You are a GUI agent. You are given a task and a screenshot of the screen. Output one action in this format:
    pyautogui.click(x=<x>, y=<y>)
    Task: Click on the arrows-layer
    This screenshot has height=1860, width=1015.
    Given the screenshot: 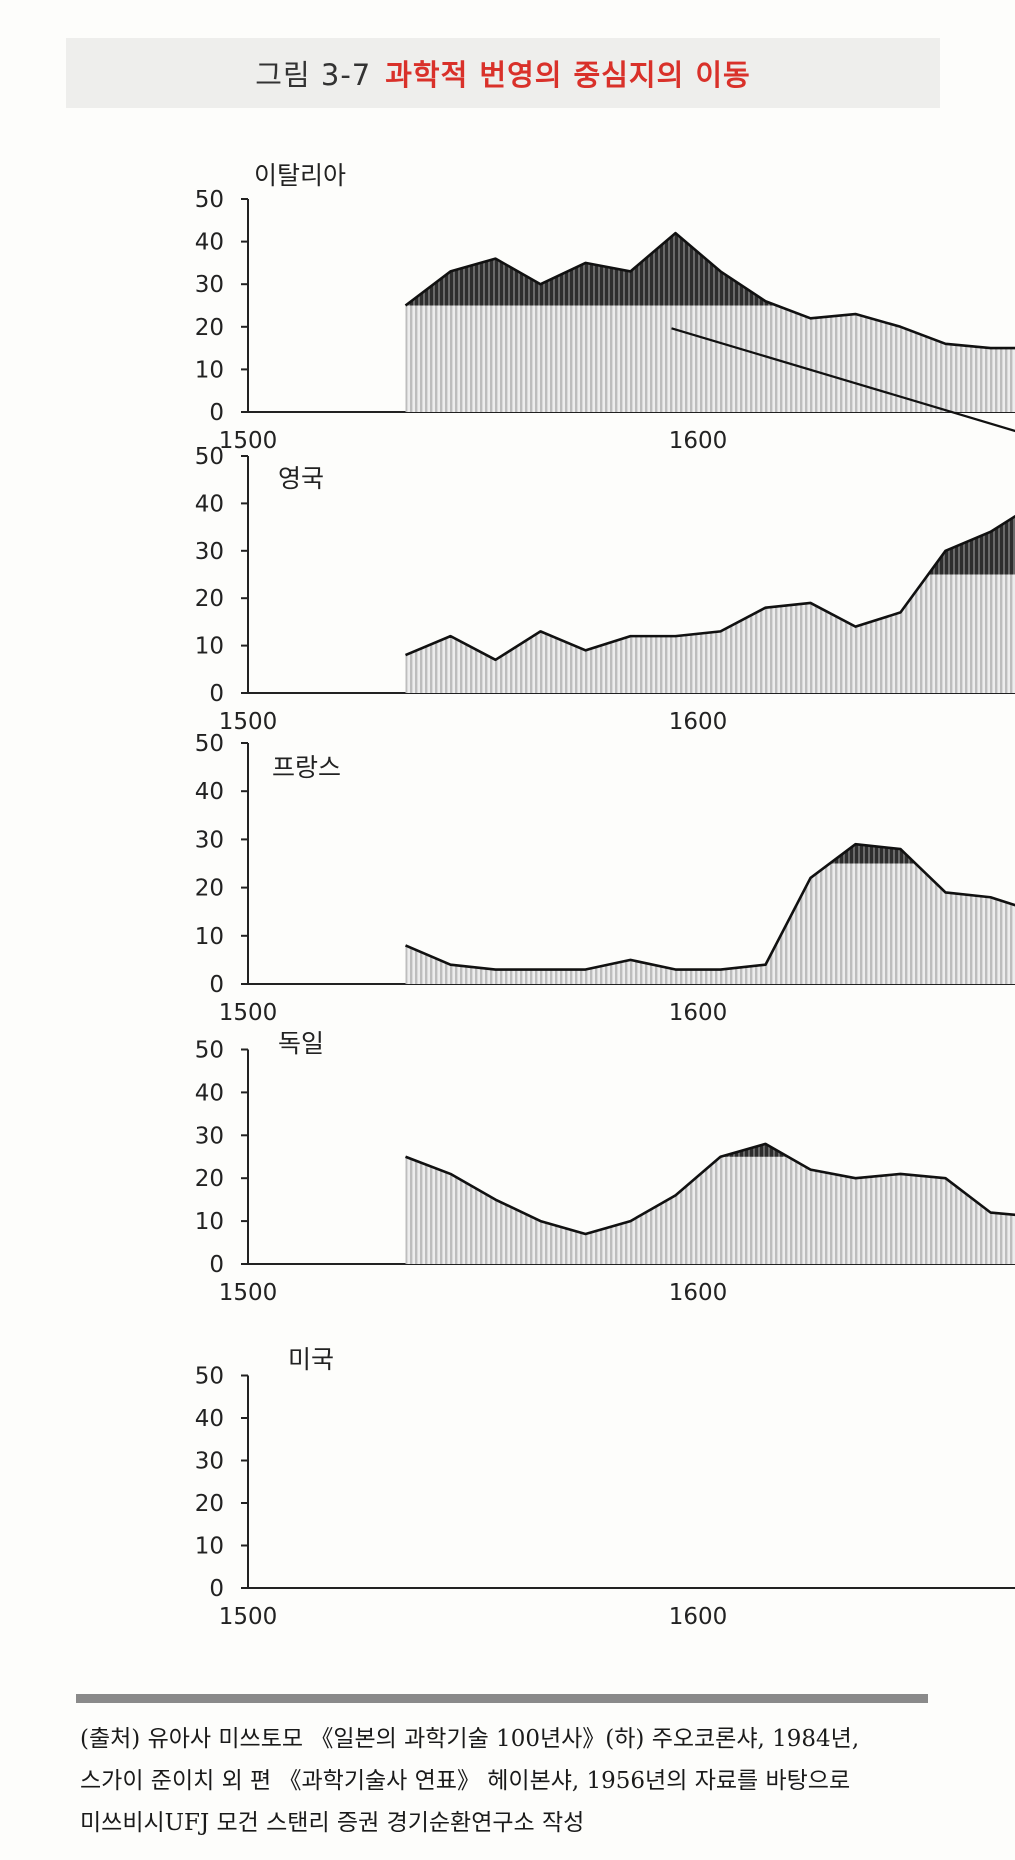 What is the action you would take?
    pyautogui.click(x=843, y=380)
    